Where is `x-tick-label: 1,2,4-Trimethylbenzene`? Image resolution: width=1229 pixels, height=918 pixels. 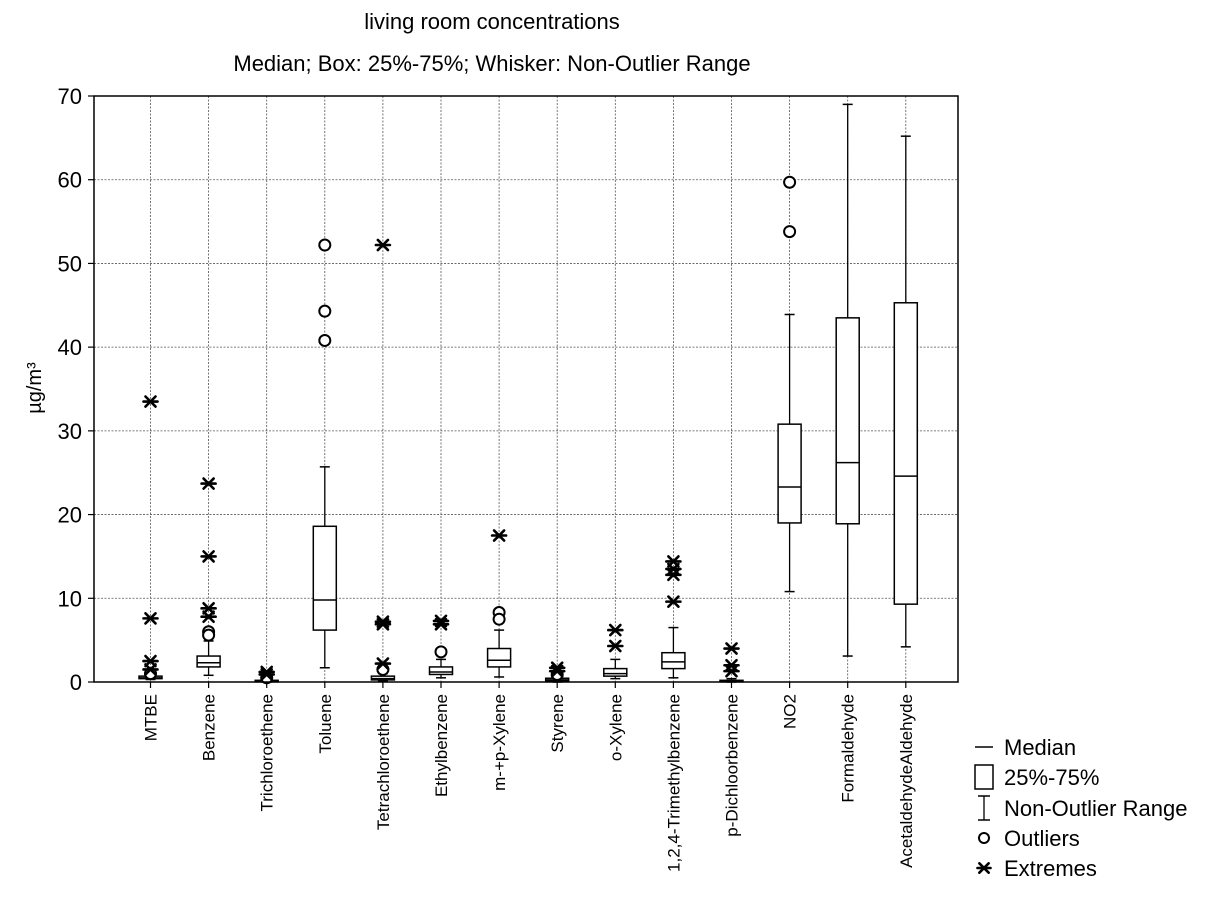 x-tick-label: 1,2,4-Trimethylbenzene is located at coordinates (673, 783).